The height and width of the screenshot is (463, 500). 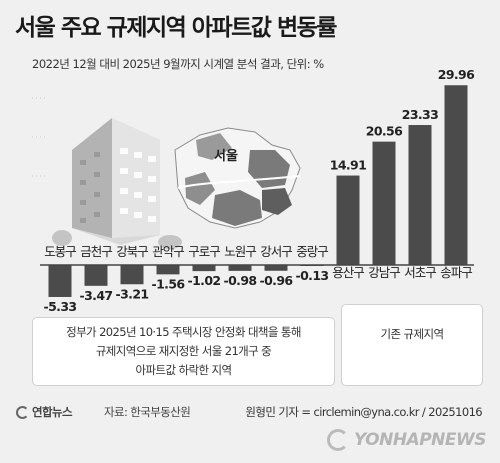 I want to click on value-label: -5.33, so click(x=59, y=306).